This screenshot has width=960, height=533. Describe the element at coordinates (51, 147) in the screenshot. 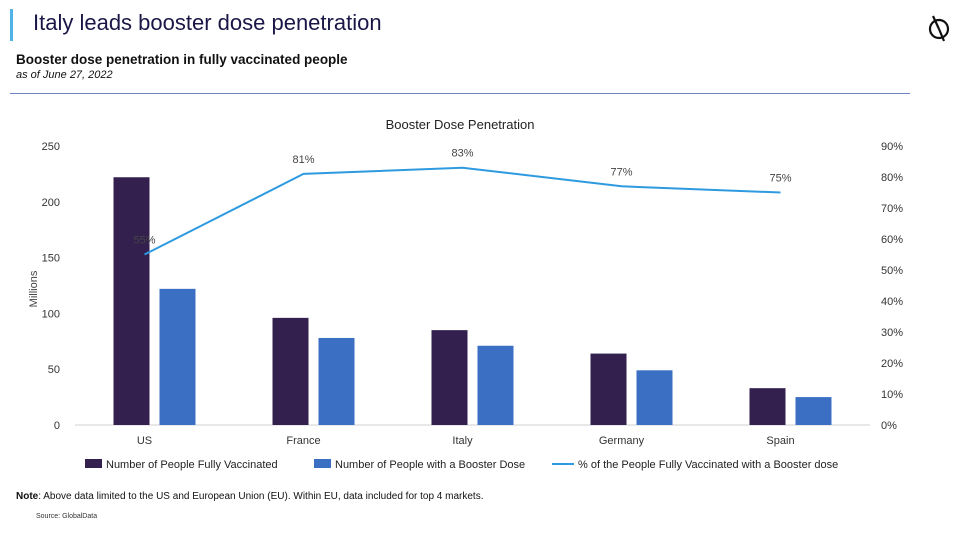

I see `y-tick-label: 250` at that location.